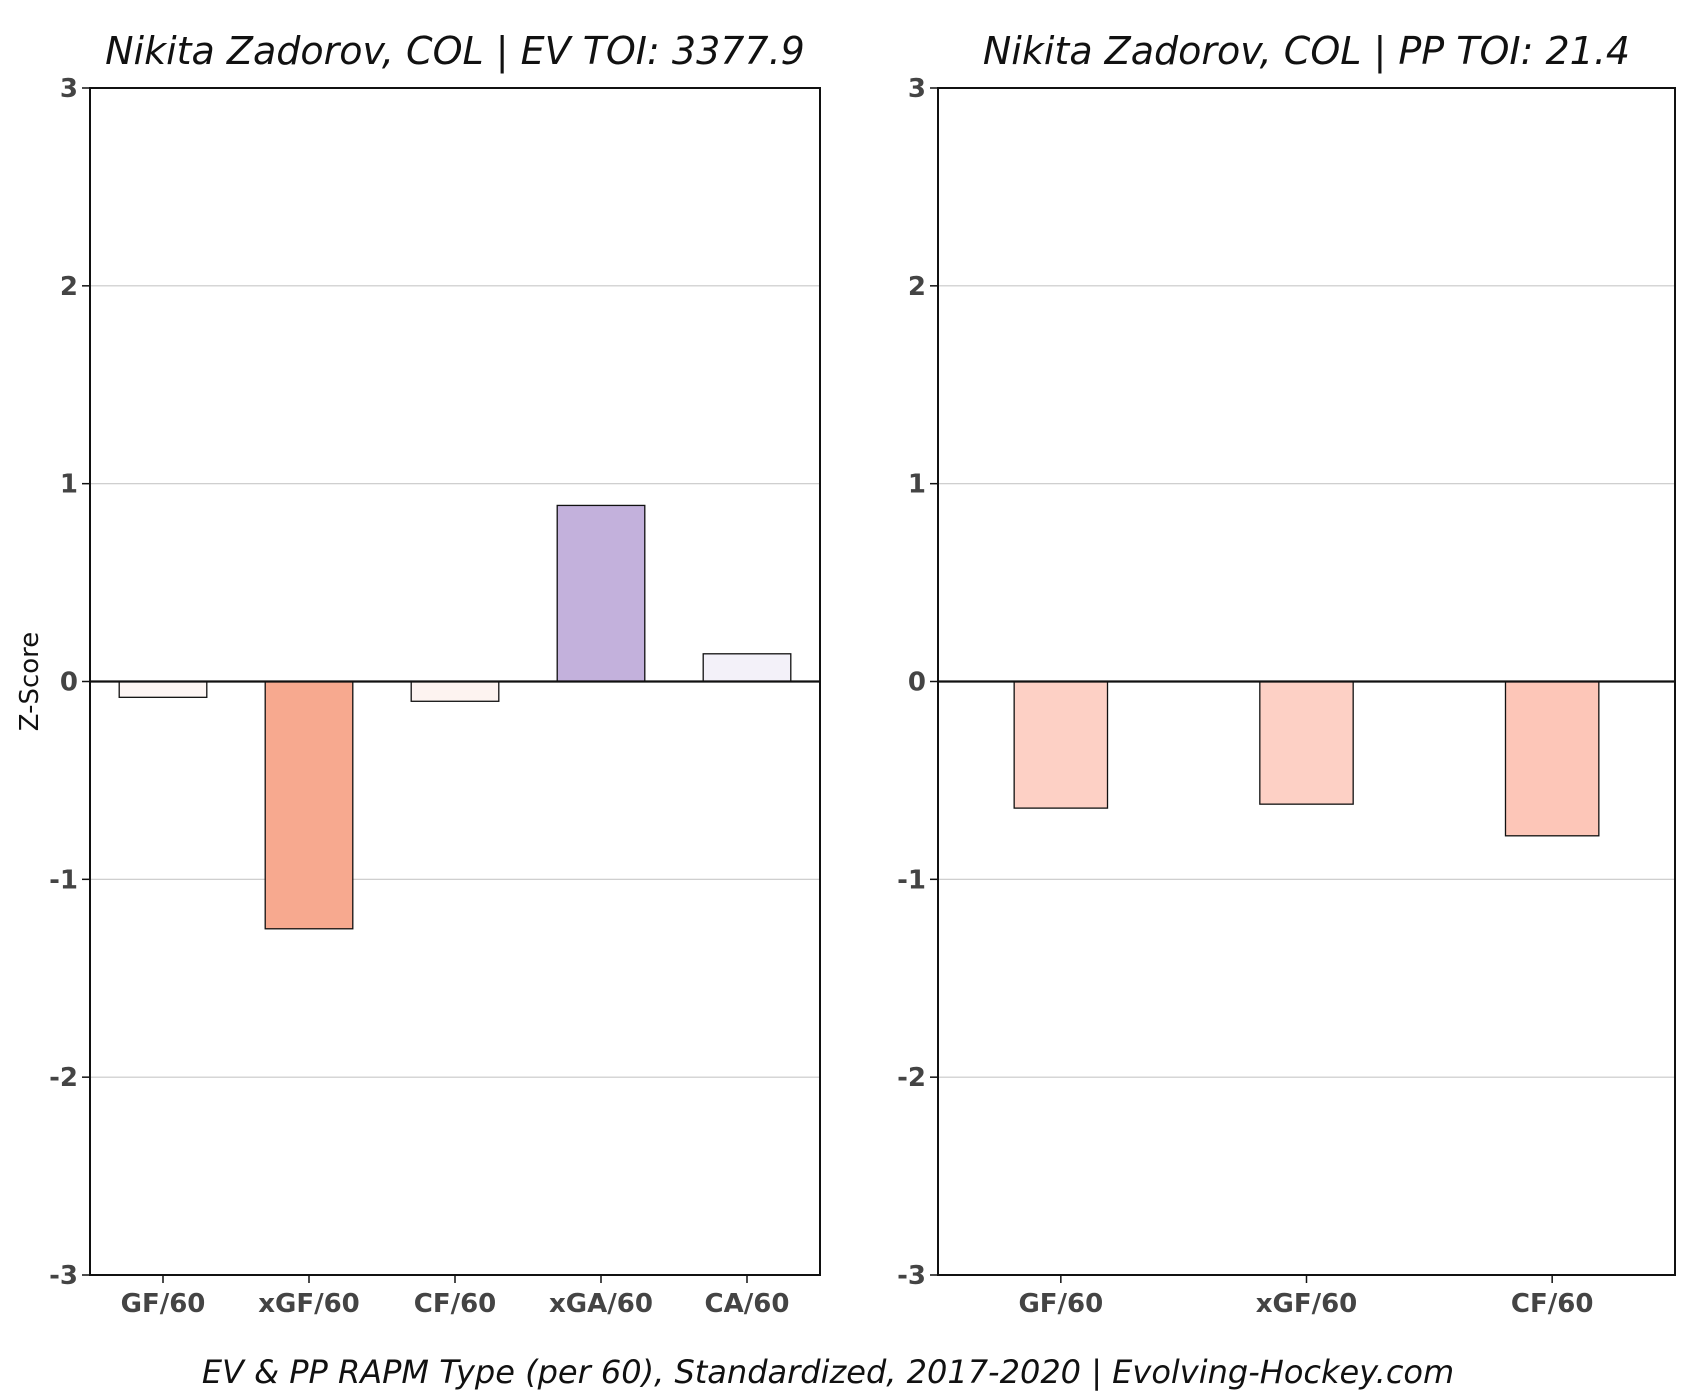 The height and width of the screenshot is (1400, 1700). What do you see at coordinates (455, 1304) in the screenshot?
I see `ev-x-tick-label: CF/60` at bounding box center [455, 1304].